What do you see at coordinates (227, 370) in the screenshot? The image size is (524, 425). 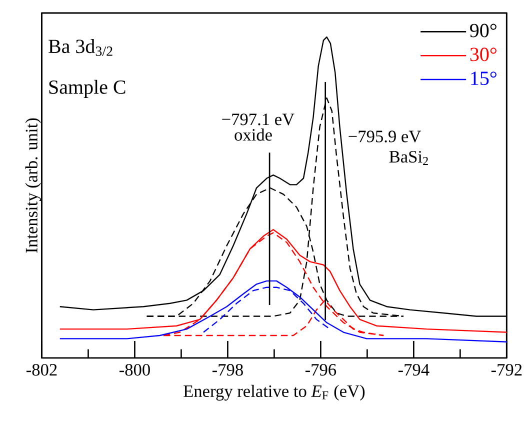 I see `x-tick-label: -798` at bounding box center [227, 370].